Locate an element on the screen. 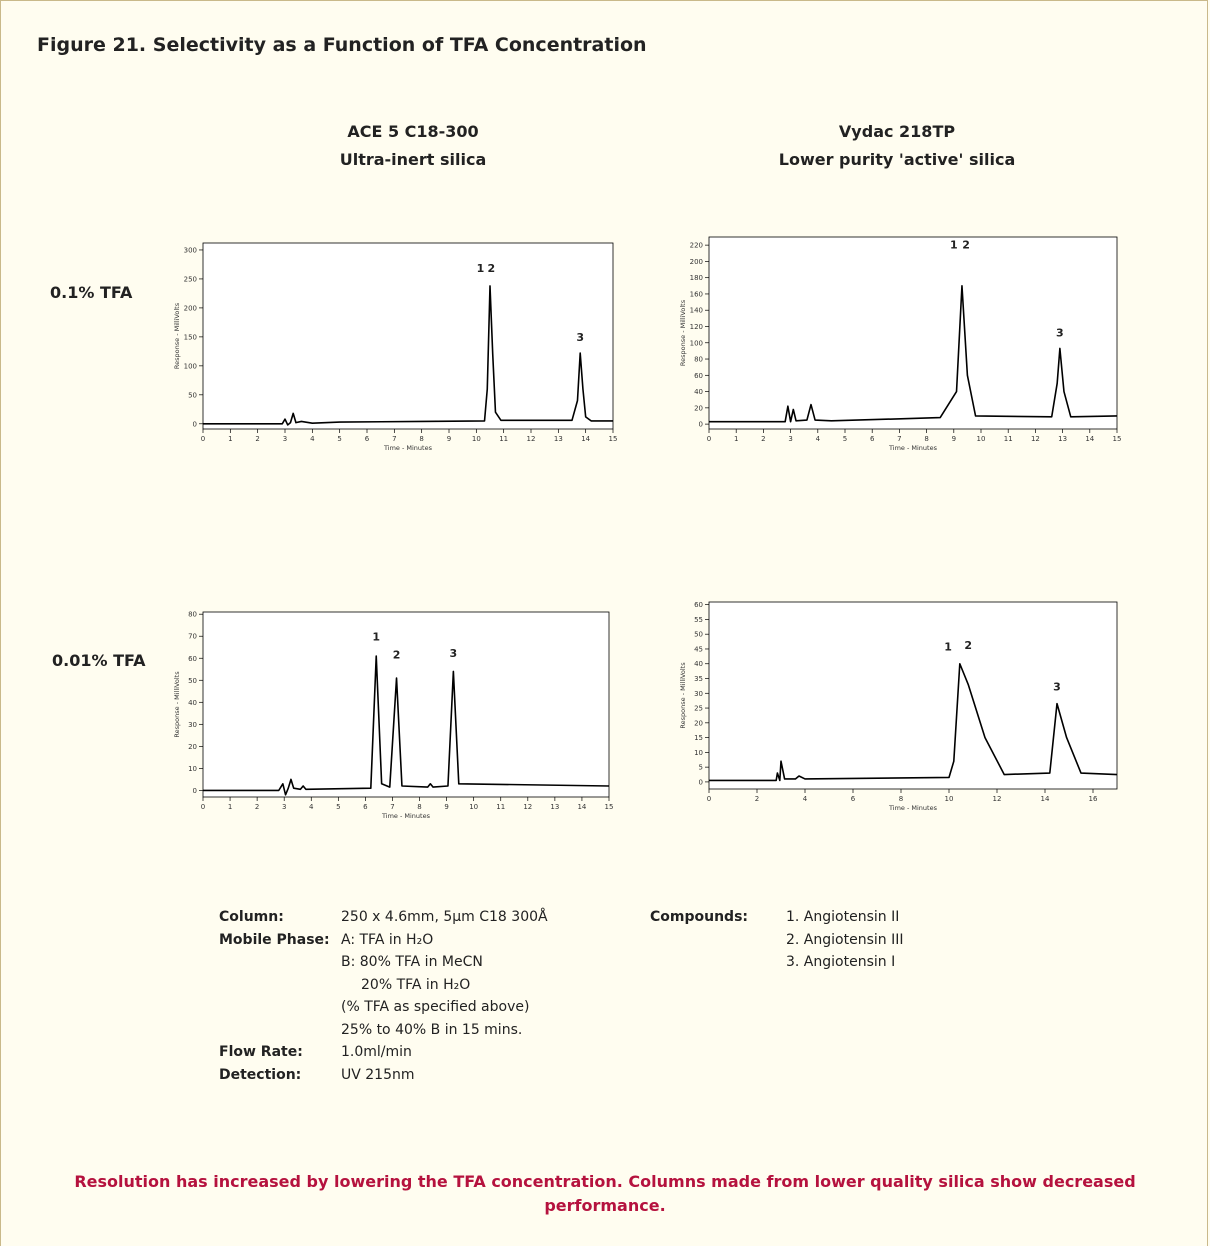  compound: 2. Angiotensin III is located at coordinates (845, 939).